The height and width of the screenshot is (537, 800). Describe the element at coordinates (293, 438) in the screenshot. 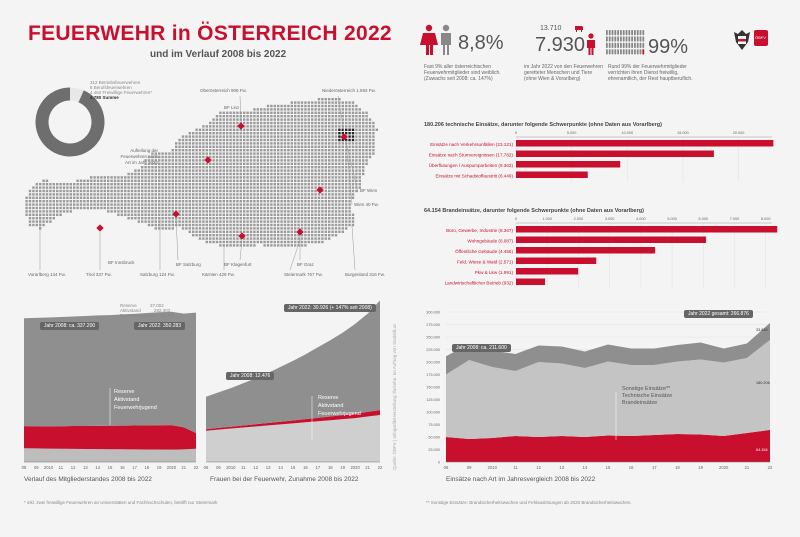

I see `area-series` at that location.